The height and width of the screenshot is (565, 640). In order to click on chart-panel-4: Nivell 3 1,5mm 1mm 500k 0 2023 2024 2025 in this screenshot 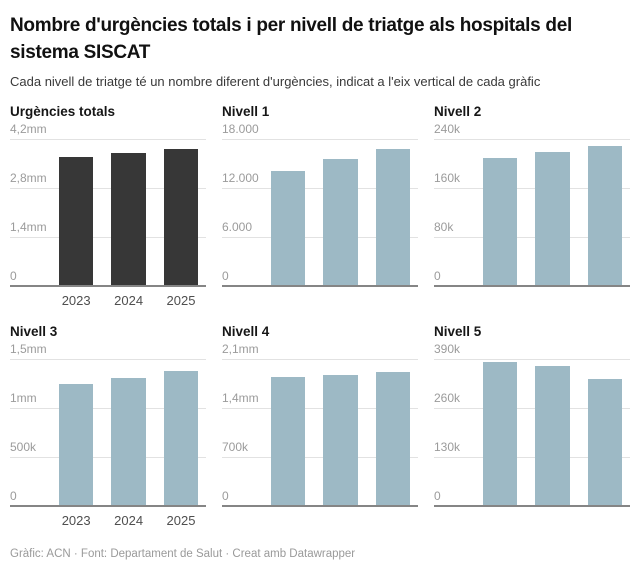, I will do `click(108, 426)`.